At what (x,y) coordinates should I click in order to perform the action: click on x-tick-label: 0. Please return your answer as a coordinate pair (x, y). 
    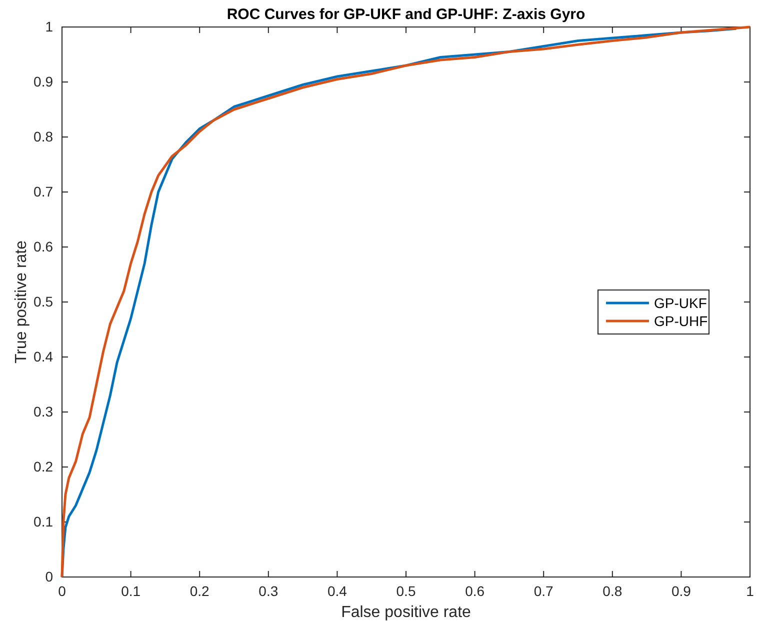
    Looking at the image, I should click on (62, 590).